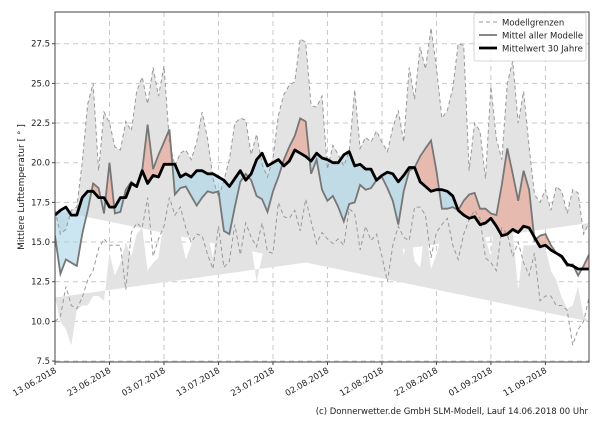 This screenshot has width=600, height=424. Describe the element at coordinates (416, 382) in the screenshot. I see `x-tick-label: 22.08.2018` at that location.